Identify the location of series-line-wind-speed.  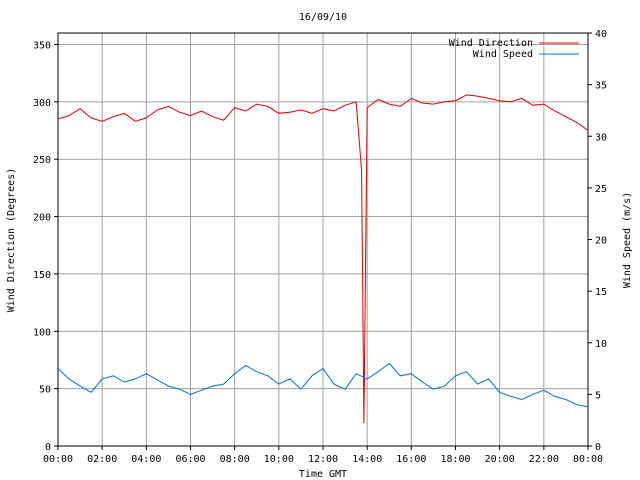
(323, 385).